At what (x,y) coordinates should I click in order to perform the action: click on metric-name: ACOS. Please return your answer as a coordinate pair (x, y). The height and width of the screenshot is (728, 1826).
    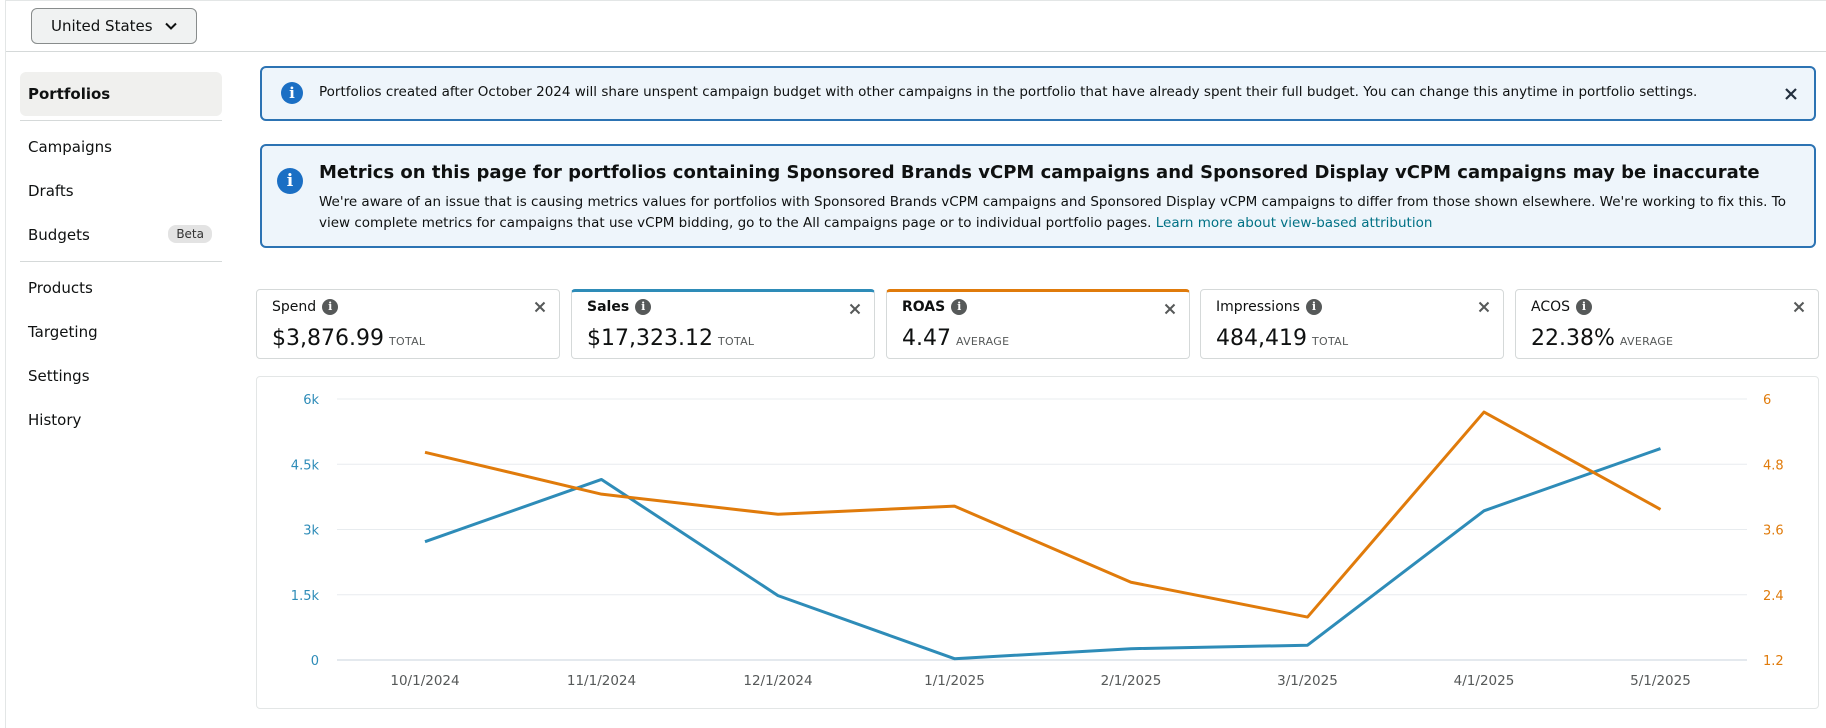
    Looking at the image, I should click on (1551, 307).